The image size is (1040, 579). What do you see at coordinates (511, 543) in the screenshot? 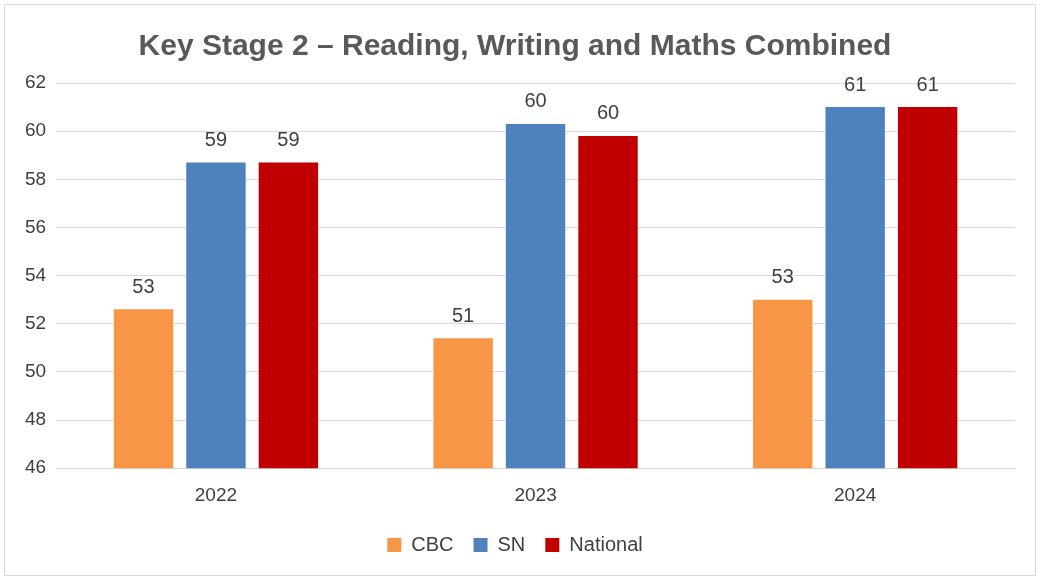
I see `legend-label: SN` at bounding box center [511, 543].